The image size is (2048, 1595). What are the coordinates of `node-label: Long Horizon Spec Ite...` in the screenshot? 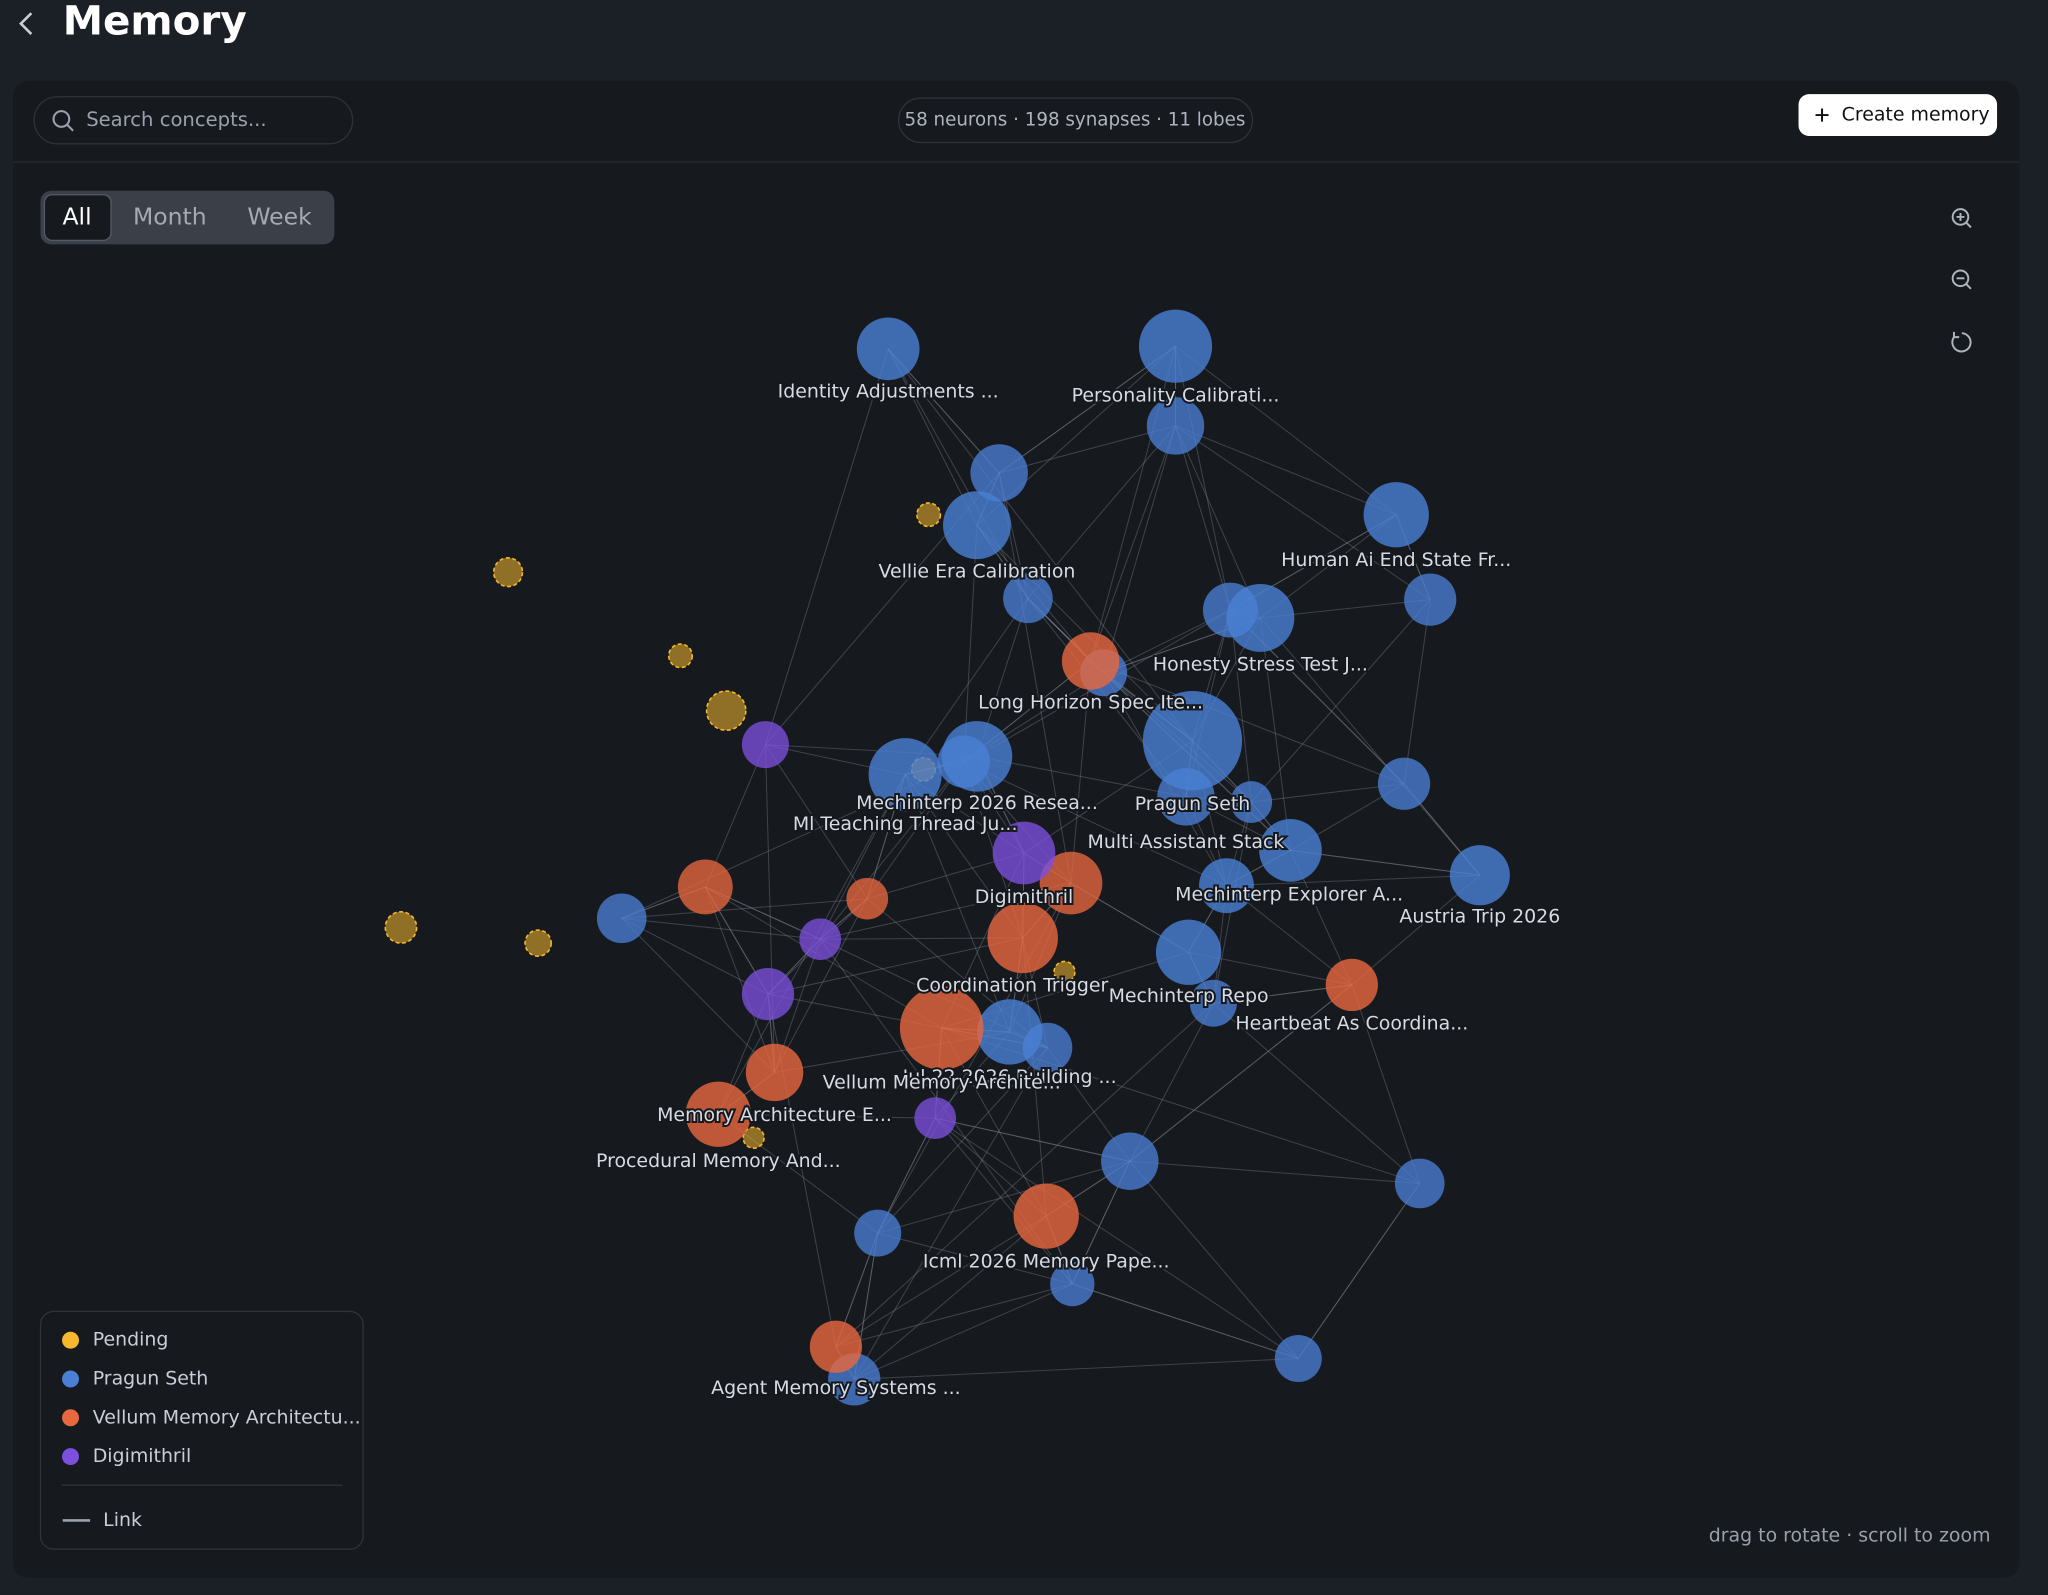 It's located at (1090, 702).